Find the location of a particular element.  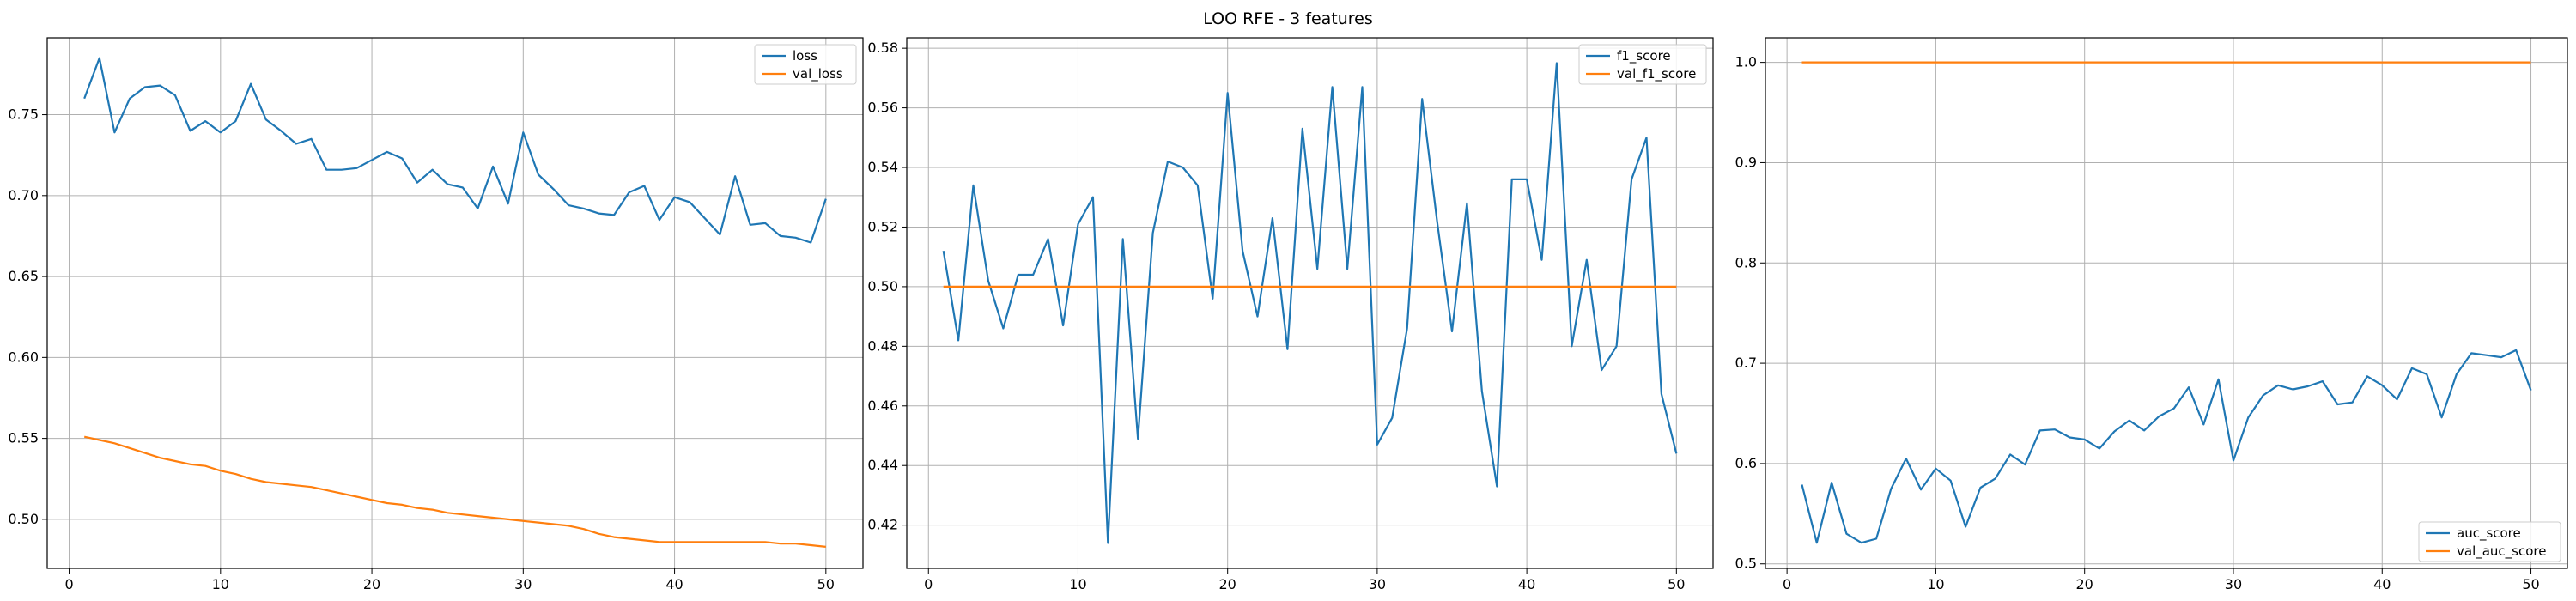

y-tick-label: 0.8 is located at coordinates (1746, 262).